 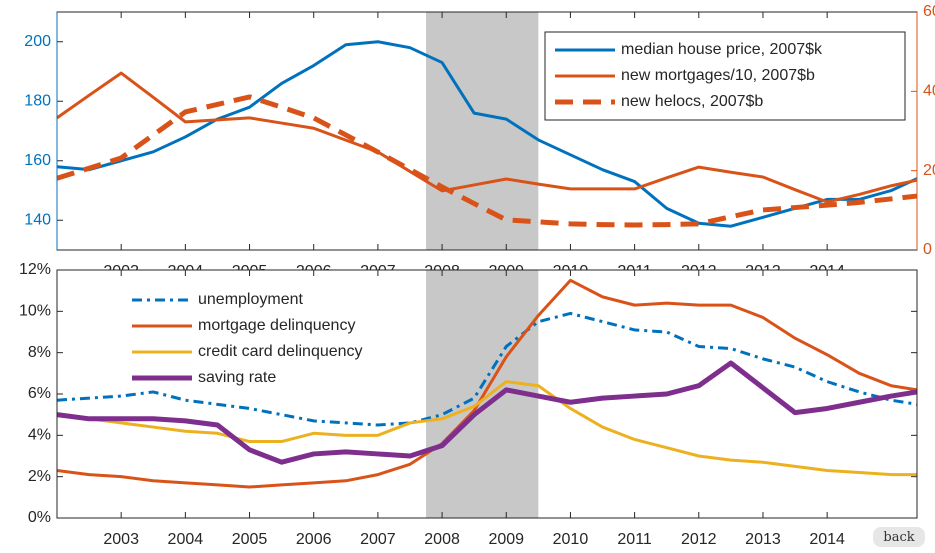 What do you see at coordinates (692, 101) in the screenshot?
I see `legend-label: new helocs, 2007$b` at bounding box center [692, 101].